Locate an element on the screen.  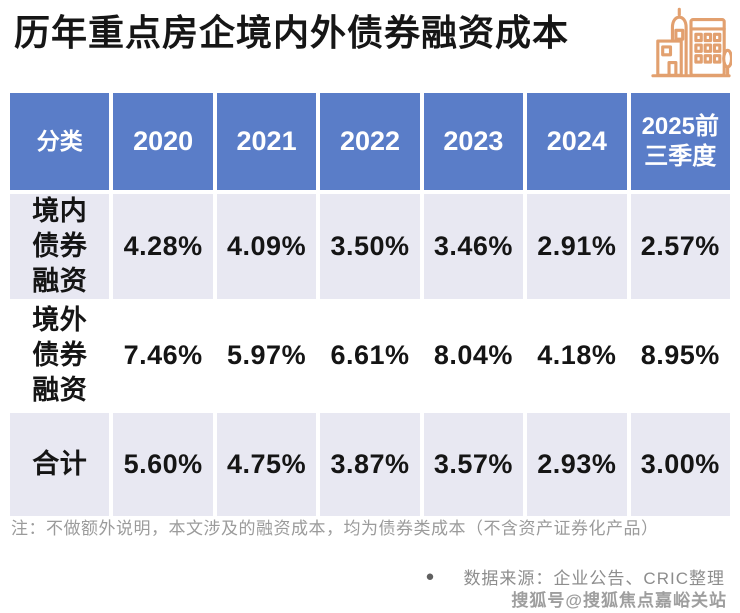
data-cell: 4.18% is located at coordinates (577, 356).